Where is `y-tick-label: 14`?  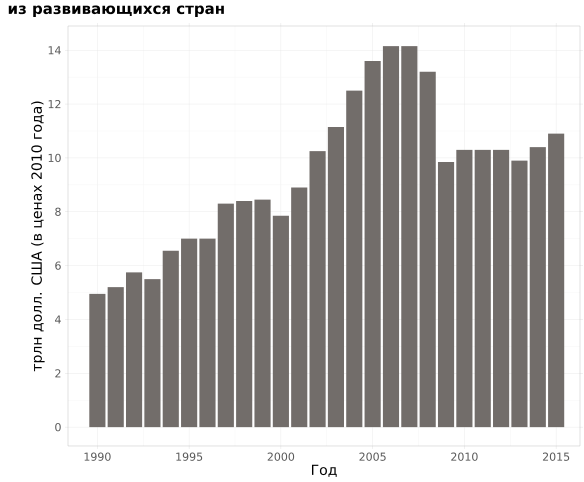
y-tick-label: 14 is located at coordinates (54, 50).